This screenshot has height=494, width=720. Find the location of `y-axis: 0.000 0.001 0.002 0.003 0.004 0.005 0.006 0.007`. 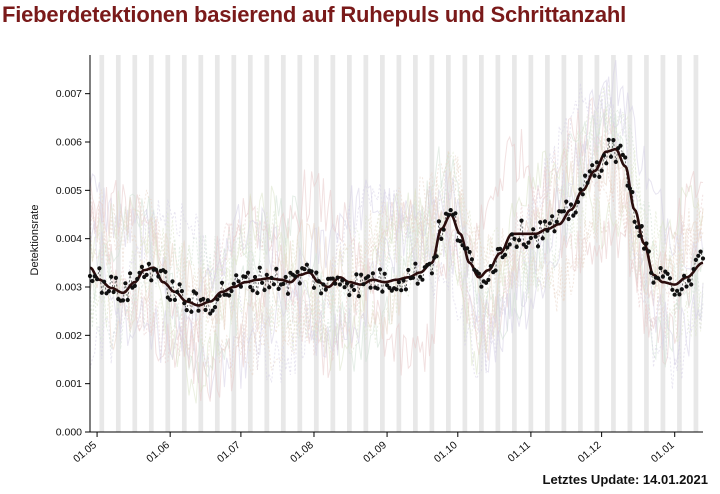

y-axis: 0.000 0.001 0.002 0.003 0.004 0.005 0.006 0.007 is located at coordinates (73, 247).